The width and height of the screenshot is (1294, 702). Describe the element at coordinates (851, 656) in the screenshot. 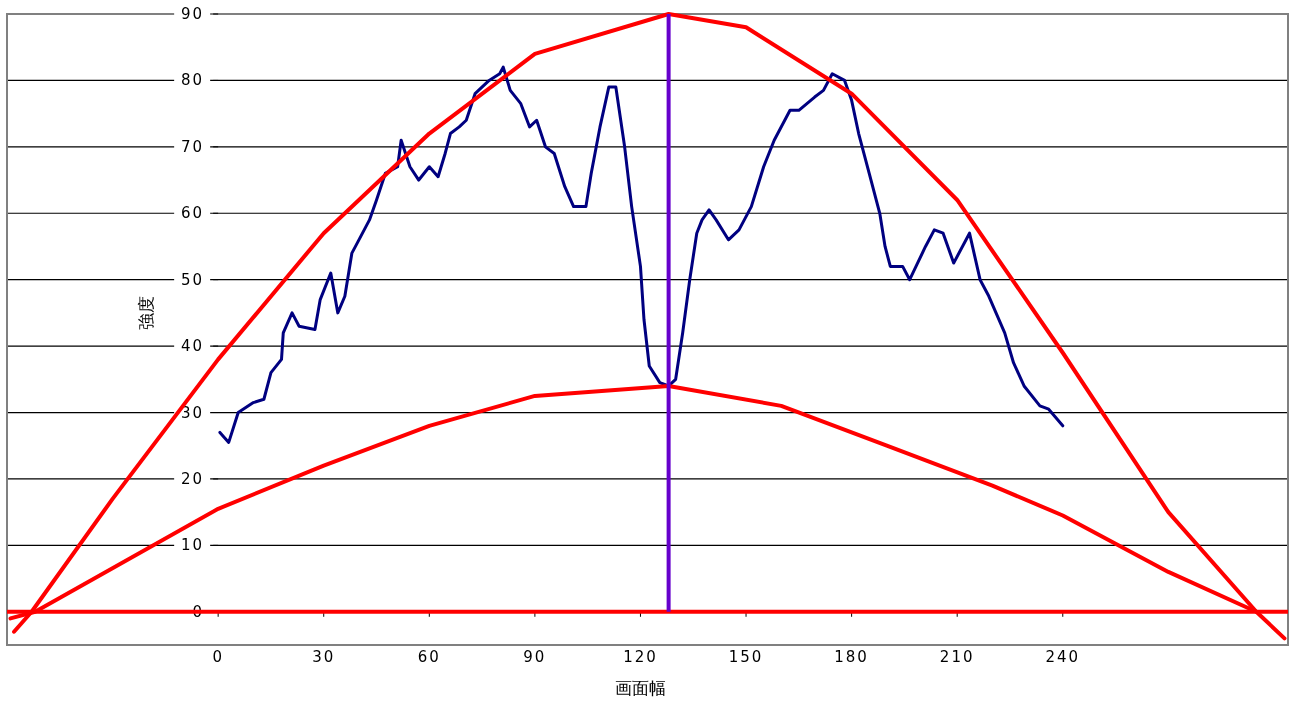

I see `x-tick-label: 180` at that location.